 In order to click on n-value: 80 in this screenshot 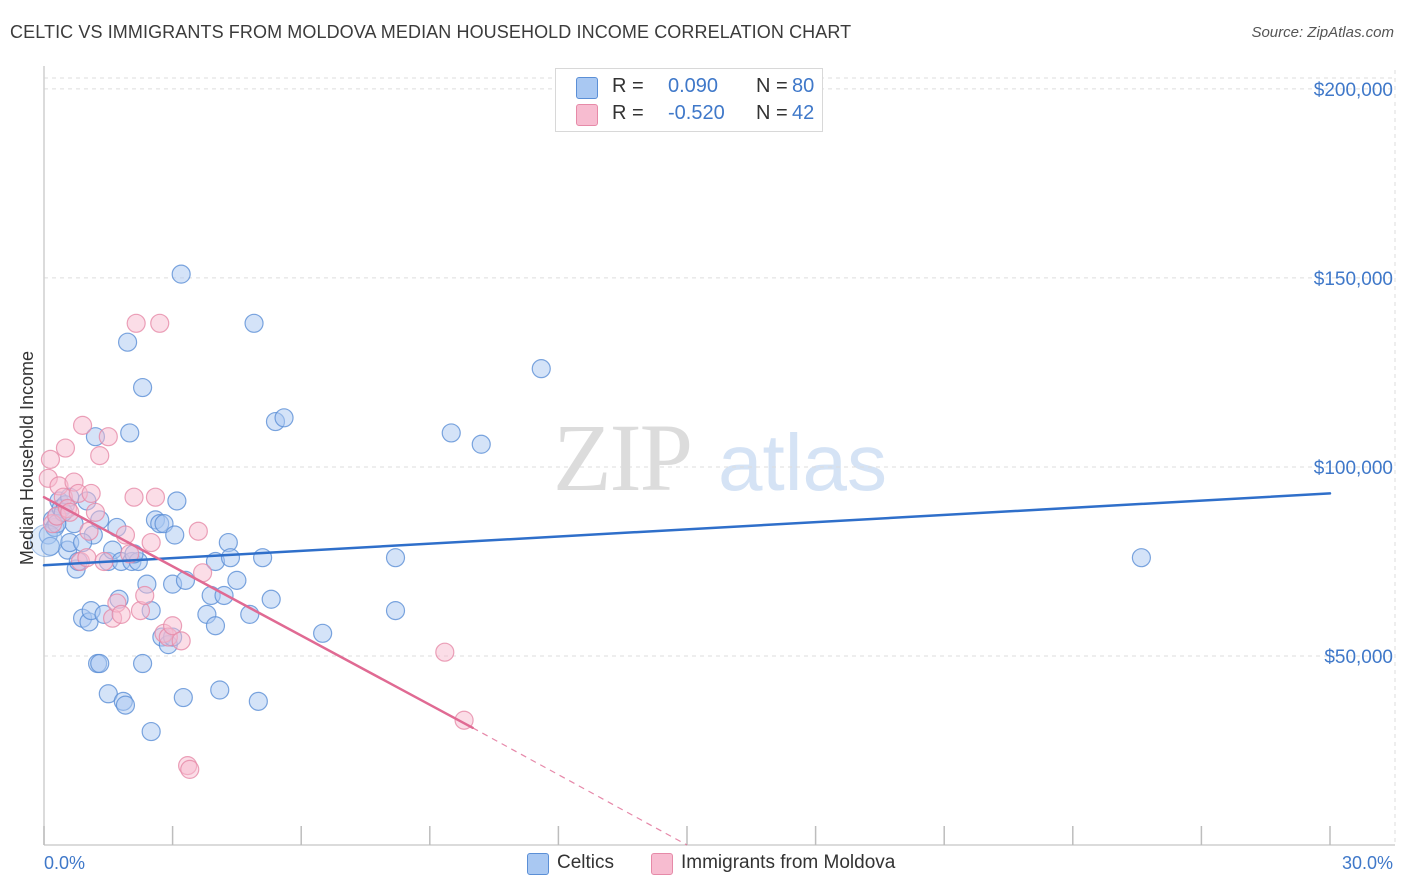, I will do `click(803, 86)`.